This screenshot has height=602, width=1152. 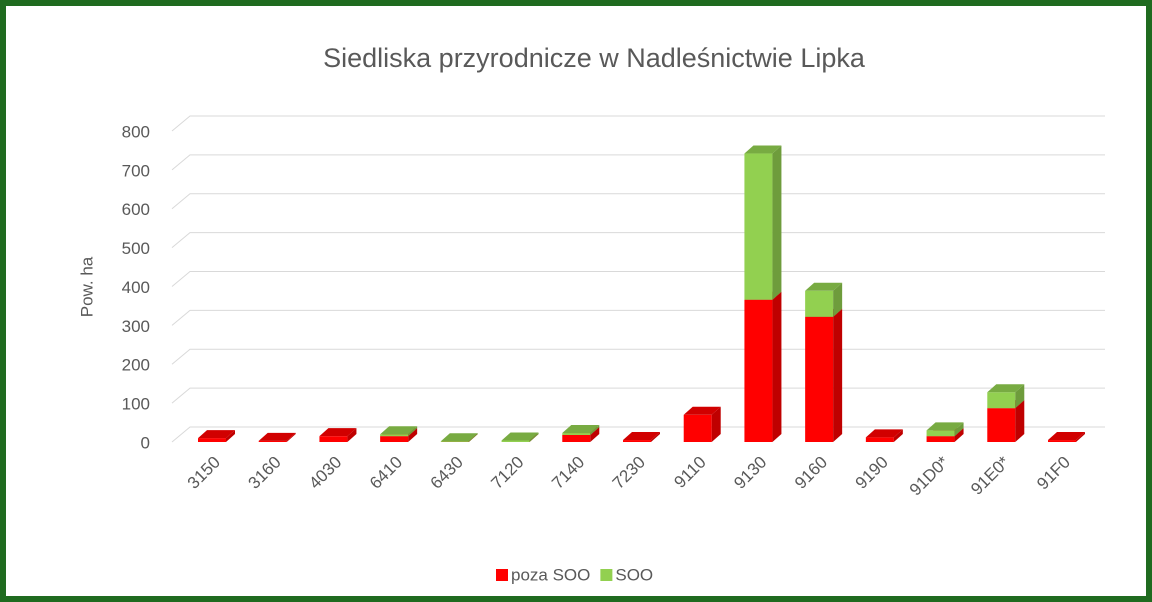 I want to click on y-tick-label: 400, so click(x=136, y=287).